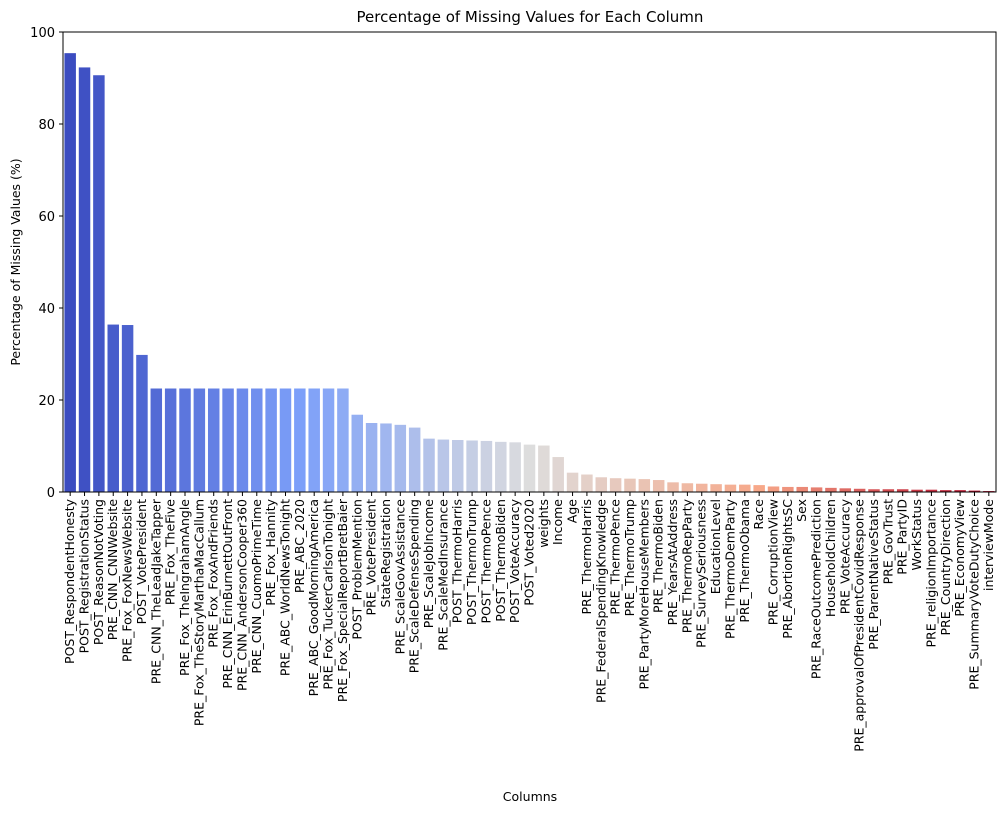 The height and width of the screenshot is (813, 1005). What do you see at coordinates (873, 574) in the screenshot?
I see `x-tick-label: PRE_ParentNativeStatus` at bounding box center [873, 574].